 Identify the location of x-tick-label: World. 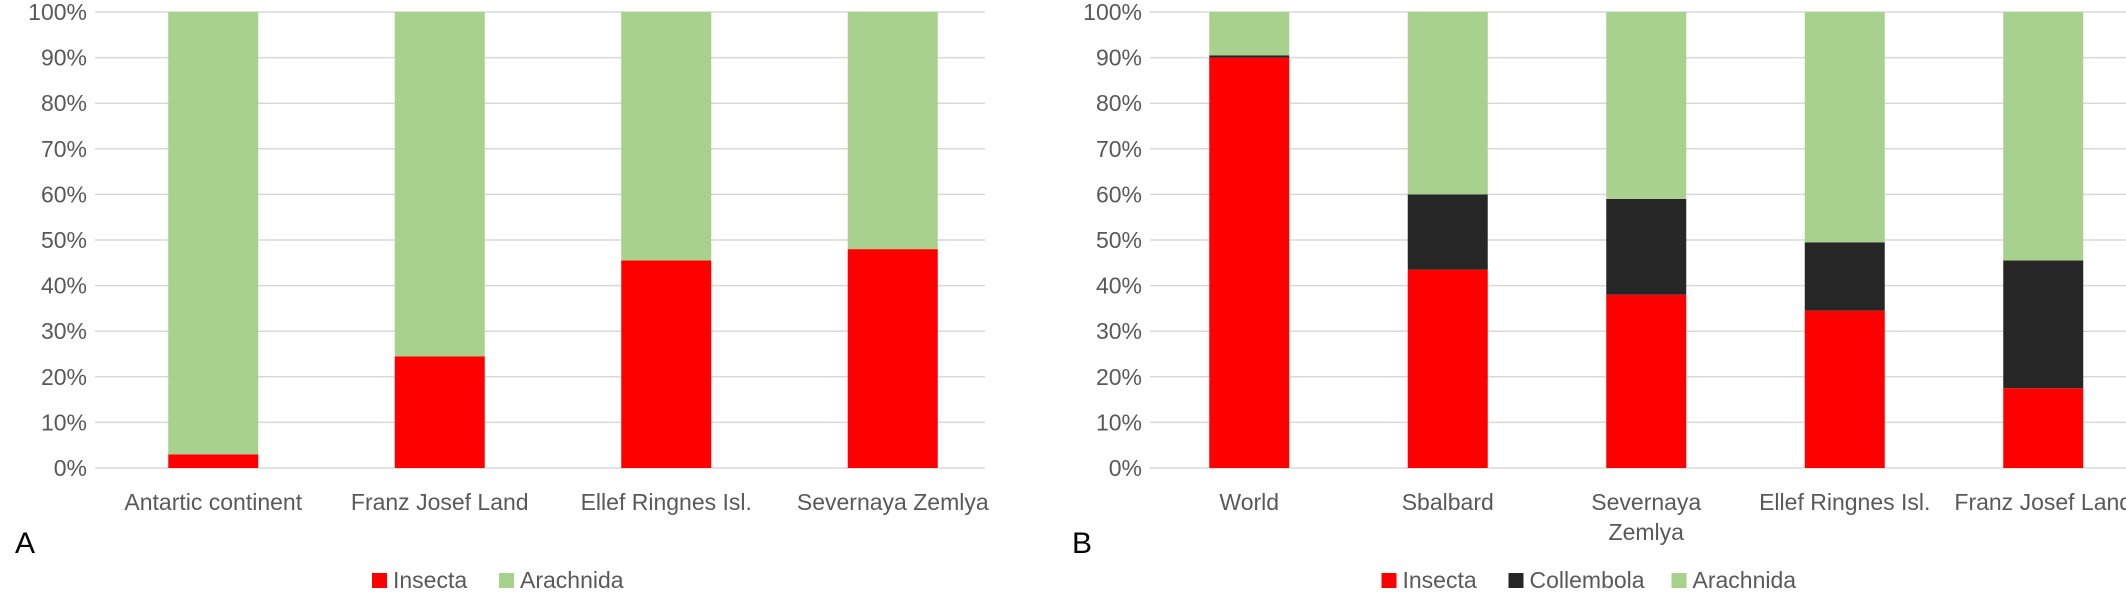
(1249, 502).